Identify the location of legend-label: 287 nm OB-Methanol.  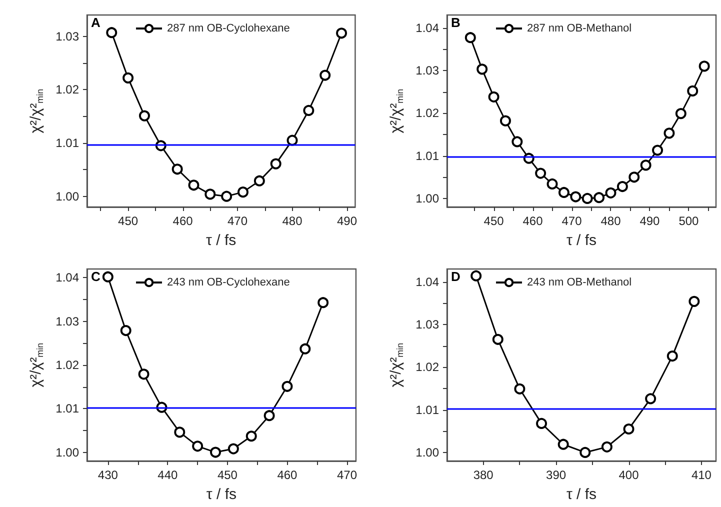
(579, 28).